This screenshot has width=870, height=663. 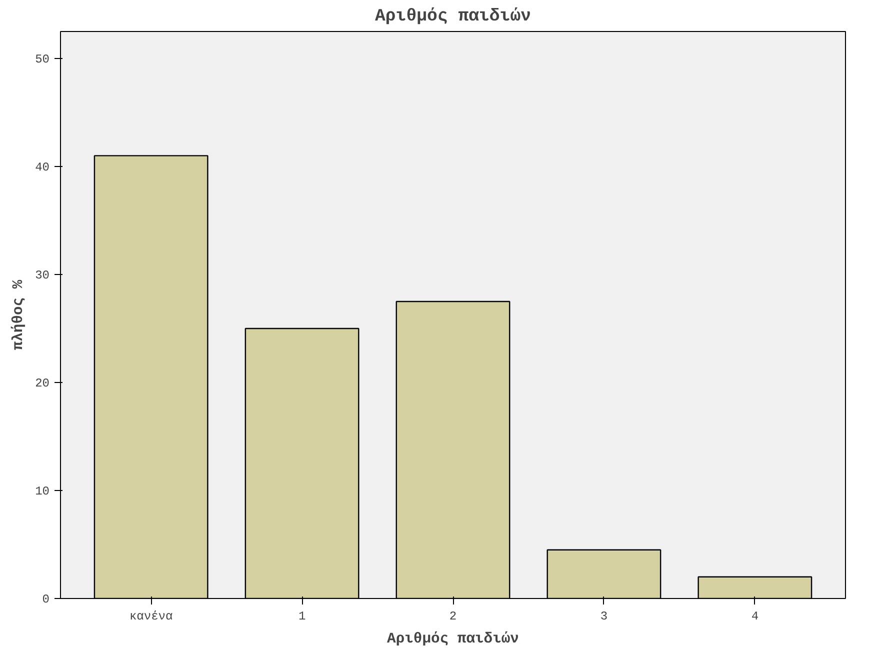 What do you see at coordinates (302, 617) in the screenshot?
I see `x-tick-label: 1` at bounding box center [302, 617].